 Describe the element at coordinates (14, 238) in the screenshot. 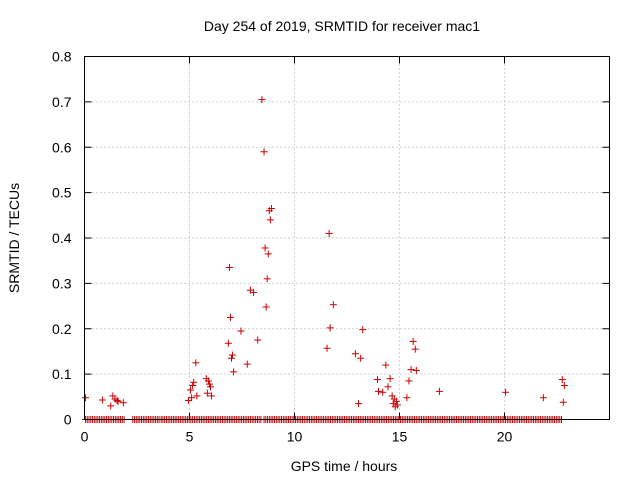

I see `y-axis-label: SRMTID / TECUs` at that location.